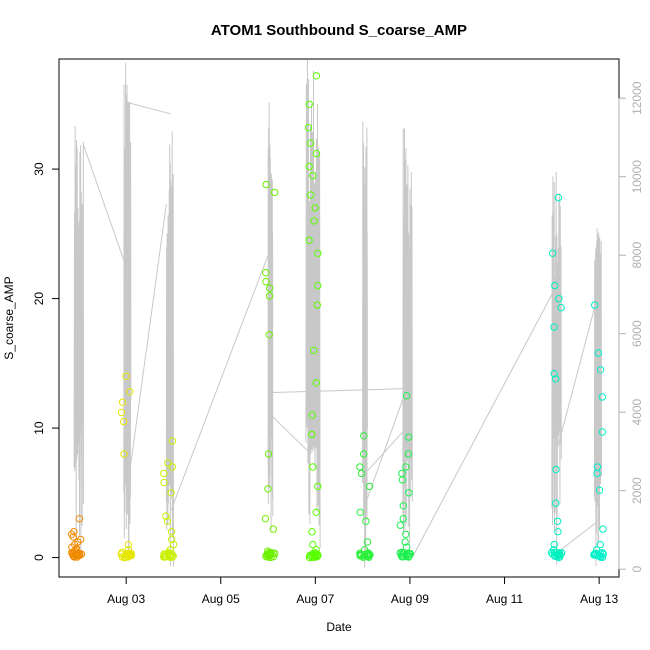  I want to click on y-axis-left: 0 10 20 30, so click(46, 361).